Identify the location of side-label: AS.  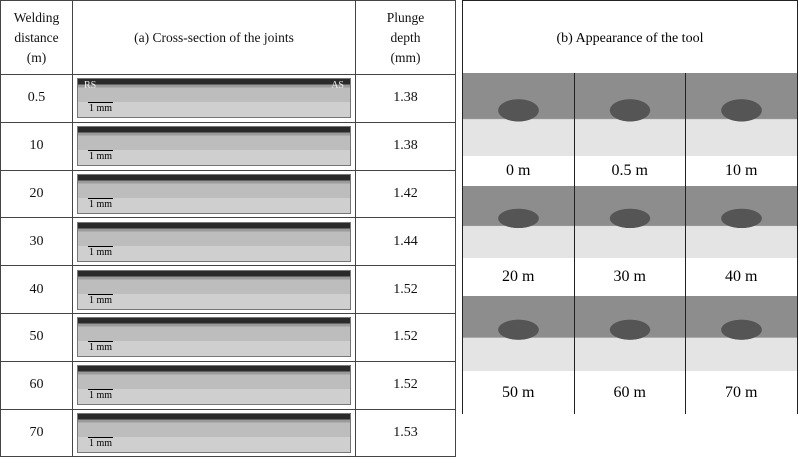
(337, 86).